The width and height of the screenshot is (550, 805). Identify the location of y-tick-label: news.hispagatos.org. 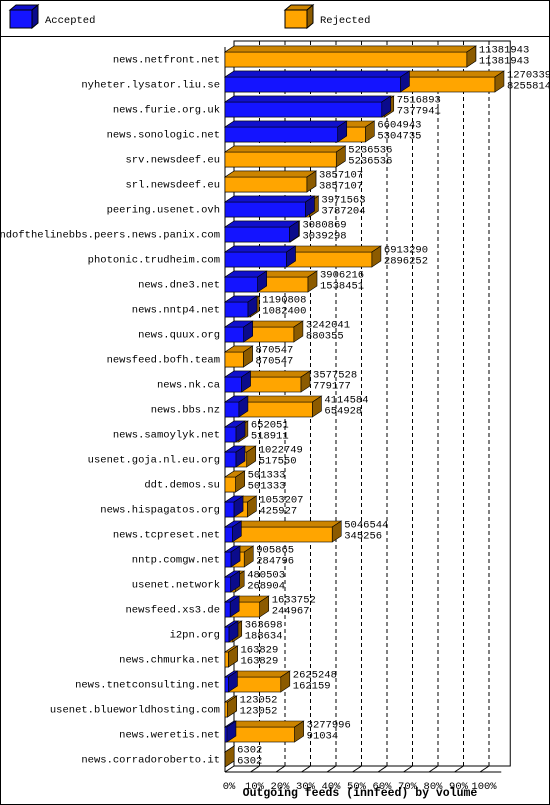
(160, 510).